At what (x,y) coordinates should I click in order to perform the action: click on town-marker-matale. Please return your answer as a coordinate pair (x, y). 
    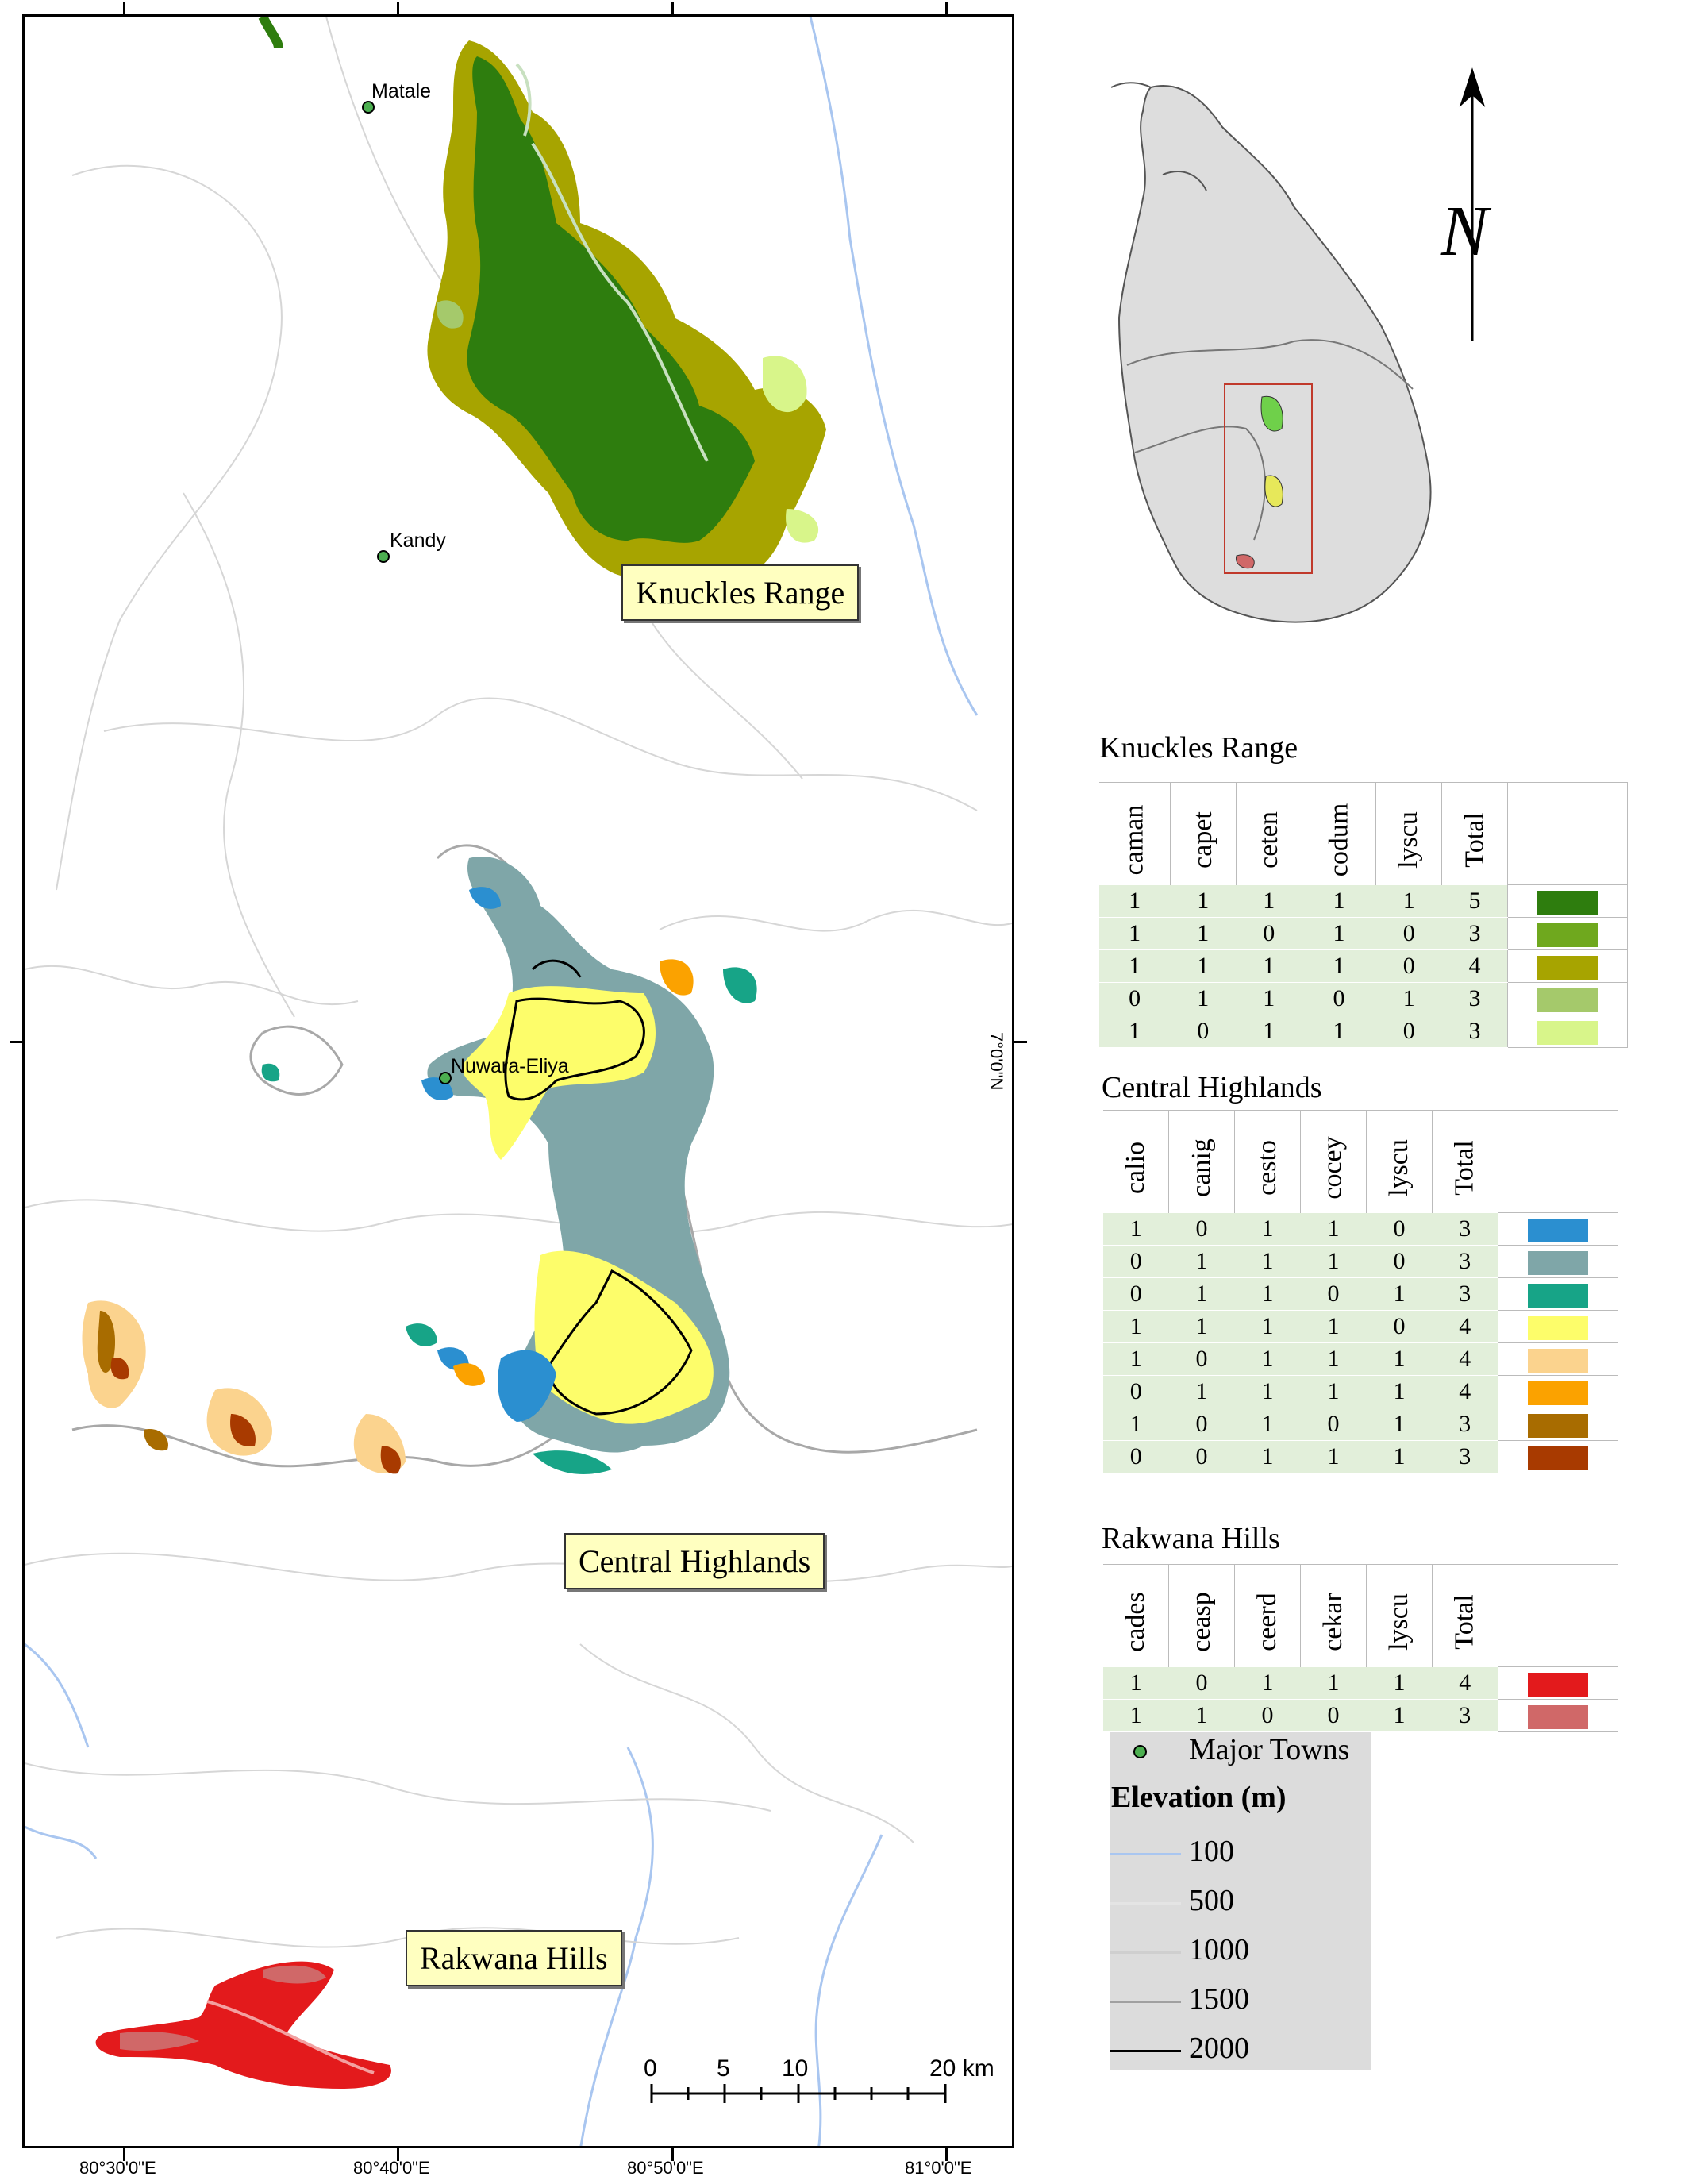
    Looking at the image, I should click on (368, 107).